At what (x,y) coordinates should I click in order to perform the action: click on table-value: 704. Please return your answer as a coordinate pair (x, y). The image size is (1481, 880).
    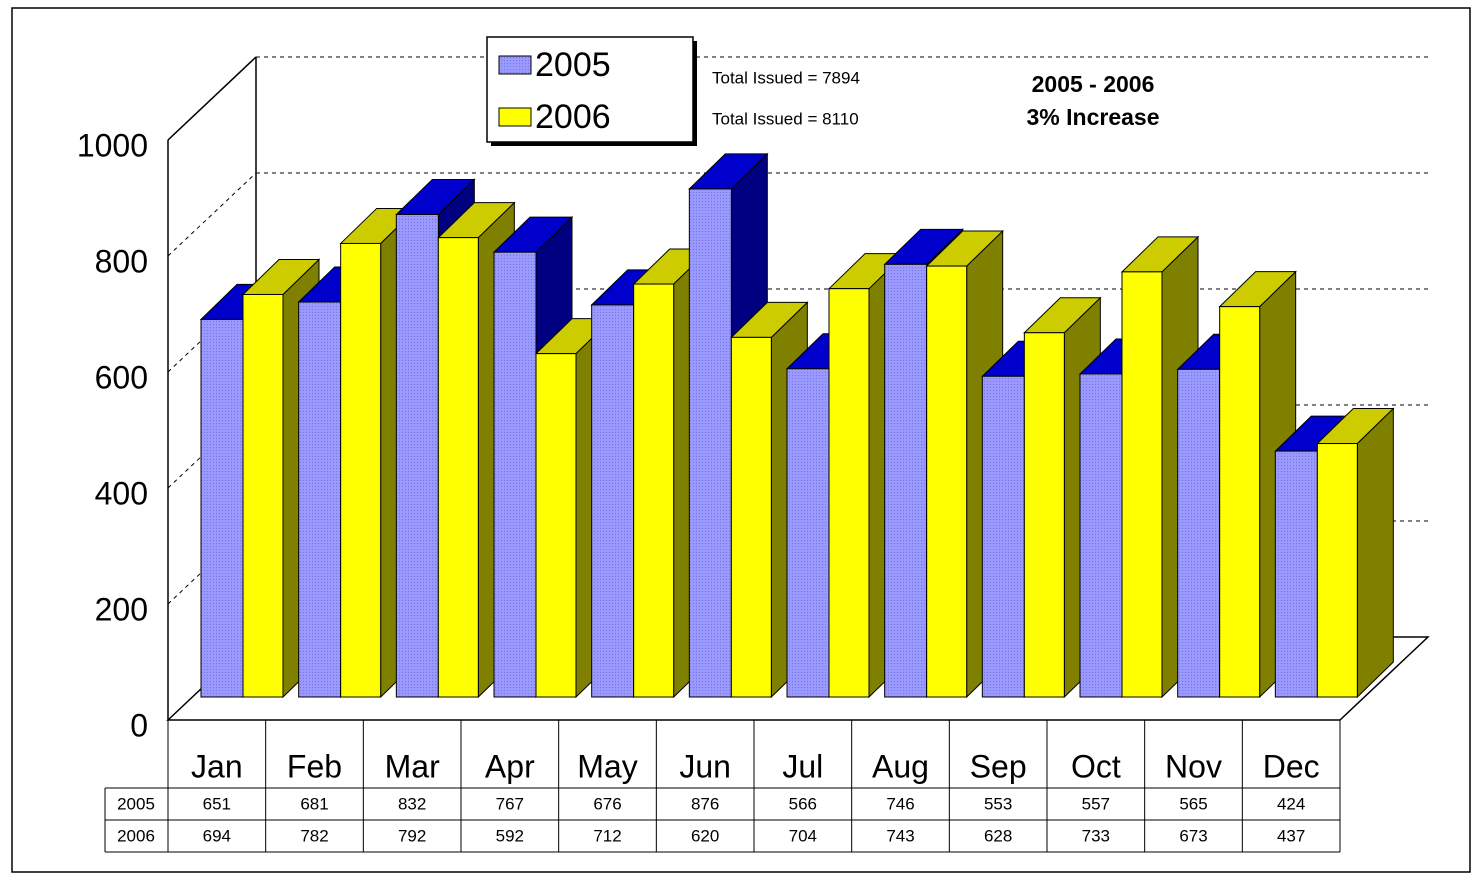
    Looking at the image, I should click on (803, 835).